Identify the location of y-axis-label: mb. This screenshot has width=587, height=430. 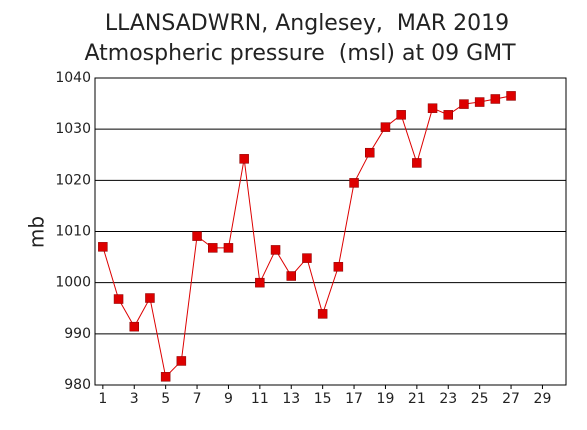
(37, 232).